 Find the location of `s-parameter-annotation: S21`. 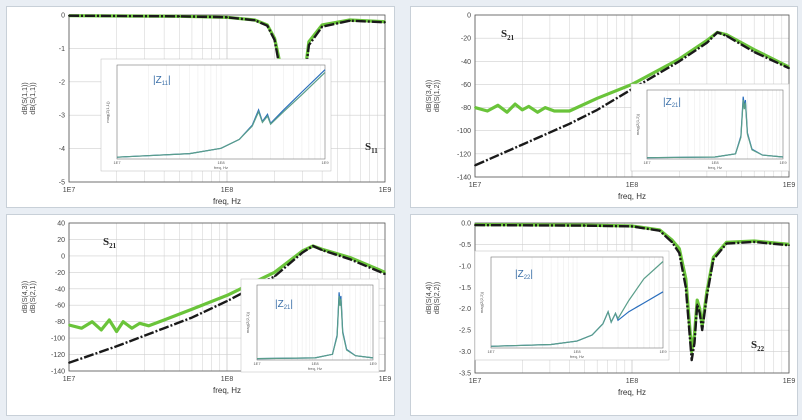

s-parameter-annotation: S21 is located at coordinates (110, 243).